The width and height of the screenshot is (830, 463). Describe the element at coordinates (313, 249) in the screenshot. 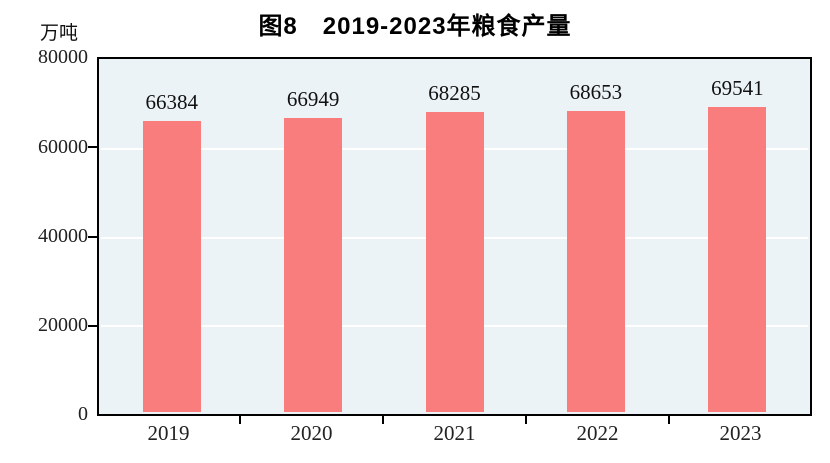

I see `bar-2020: 66949` at that location.